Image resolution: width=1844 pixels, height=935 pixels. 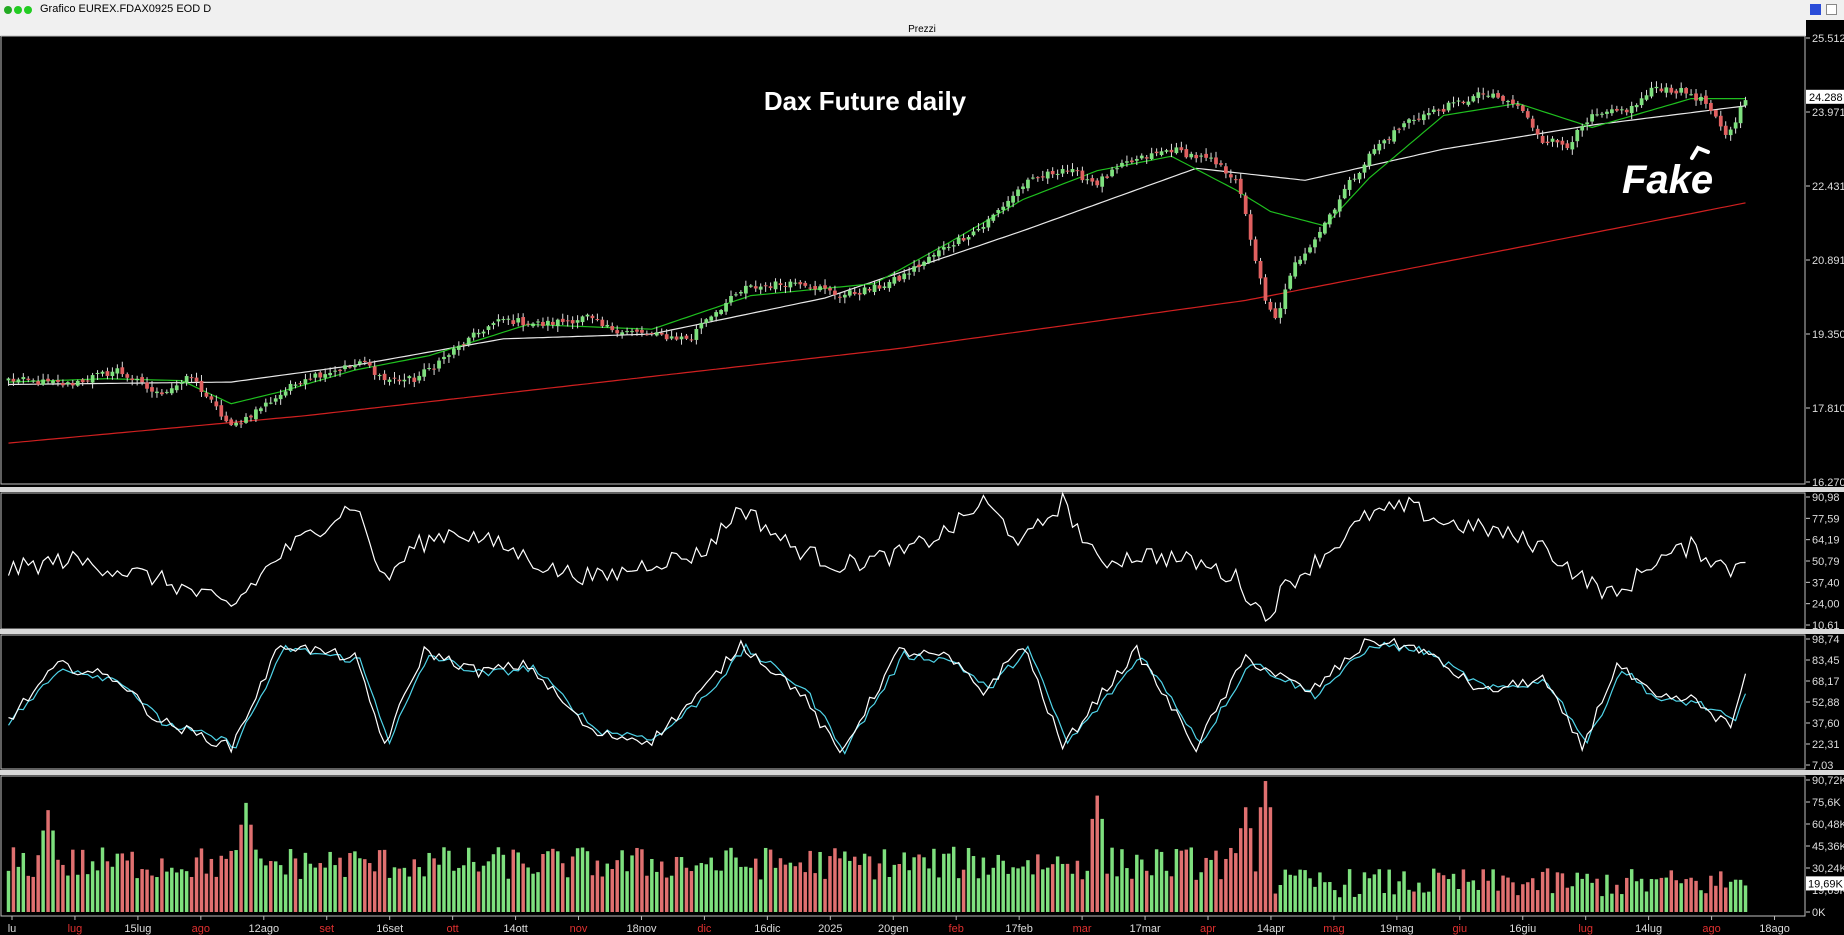 I want to click on x-tick-label: 16dic, so click(x=767, y=929).